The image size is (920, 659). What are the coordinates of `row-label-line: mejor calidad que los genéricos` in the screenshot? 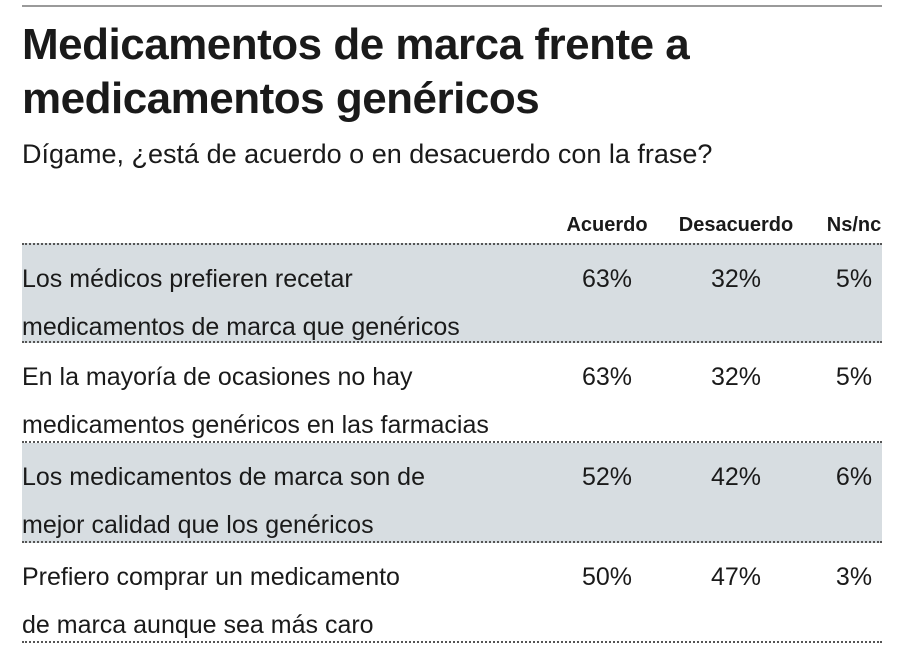 It's located at (198, 525).